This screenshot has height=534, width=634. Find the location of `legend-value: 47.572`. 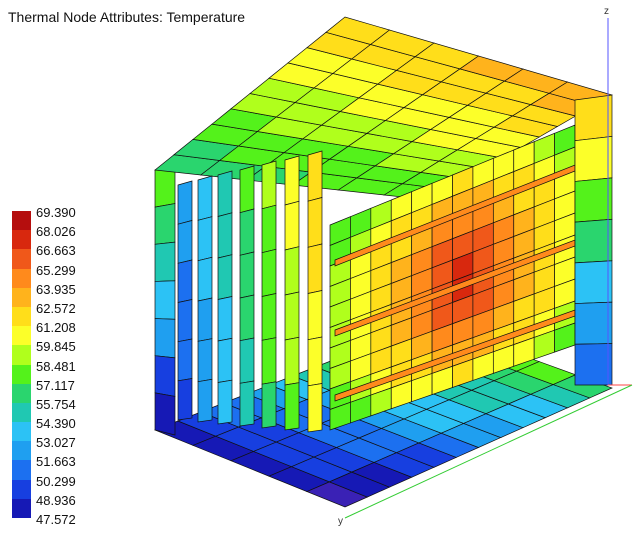

legend-value: 47.572 is located at coordinates (56, 519).